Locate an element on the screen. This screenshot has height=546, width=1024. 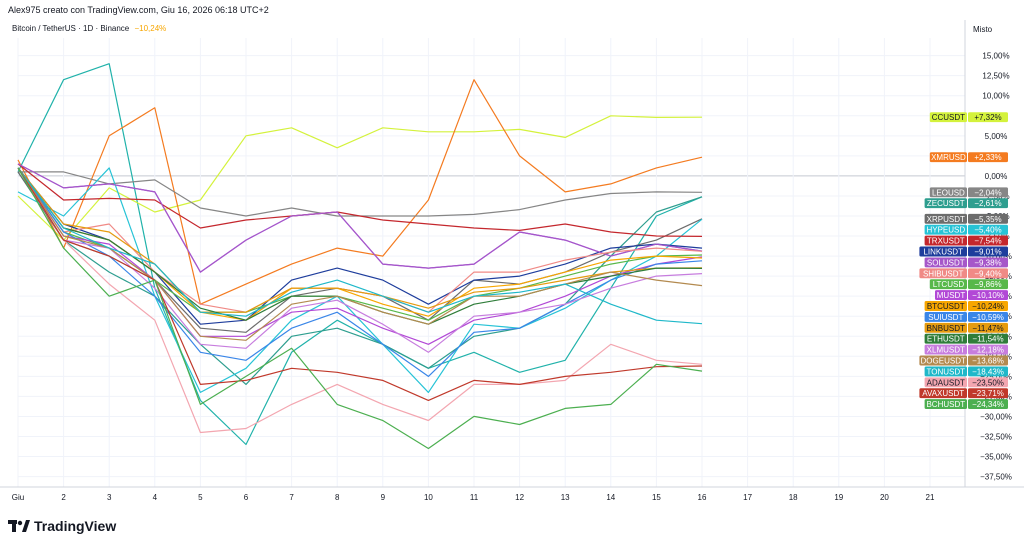
series-label-musdt: MUSDT −10,10% is located at coordinates (971, 295).